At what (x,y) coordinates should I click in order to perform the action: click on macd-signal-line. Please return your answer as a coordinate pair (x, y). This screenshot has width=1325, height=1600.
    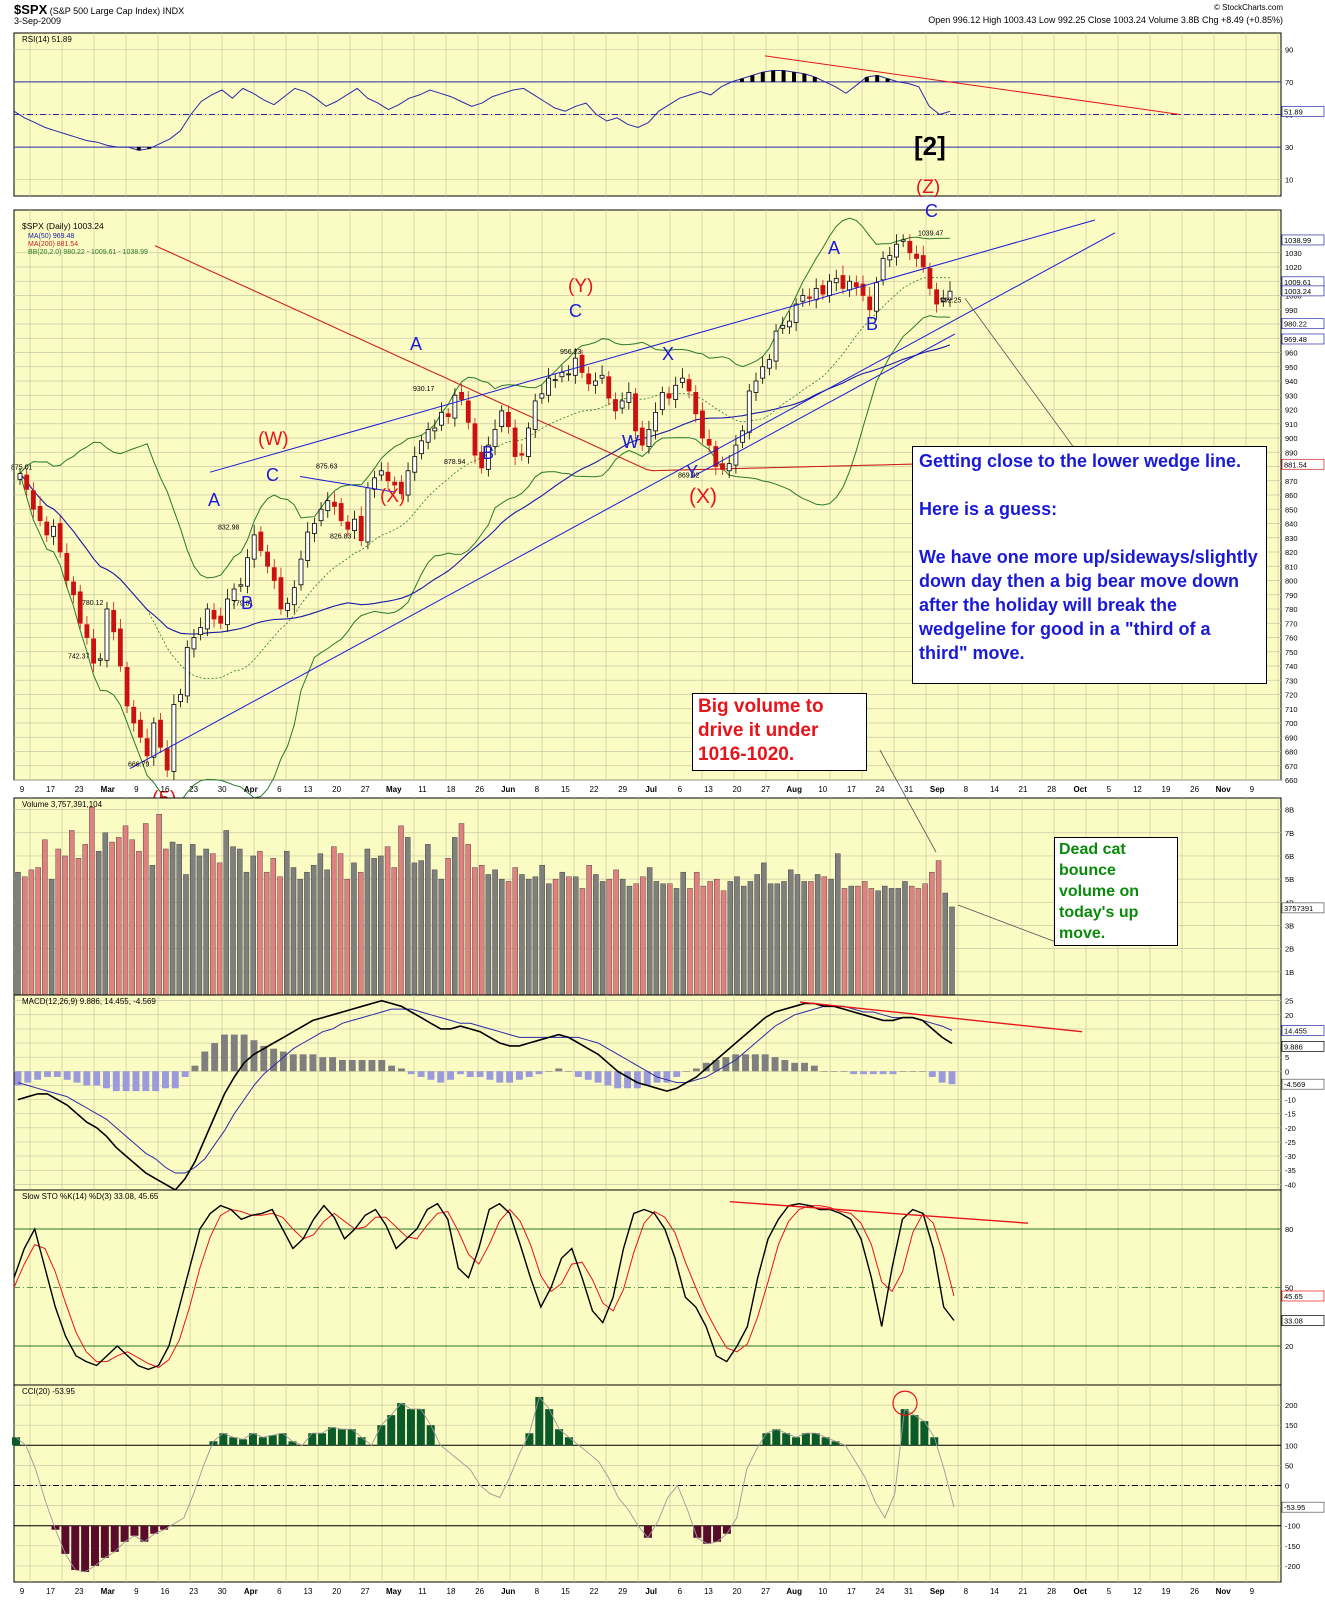
    Looking at the image, I should click on (485, 1089).